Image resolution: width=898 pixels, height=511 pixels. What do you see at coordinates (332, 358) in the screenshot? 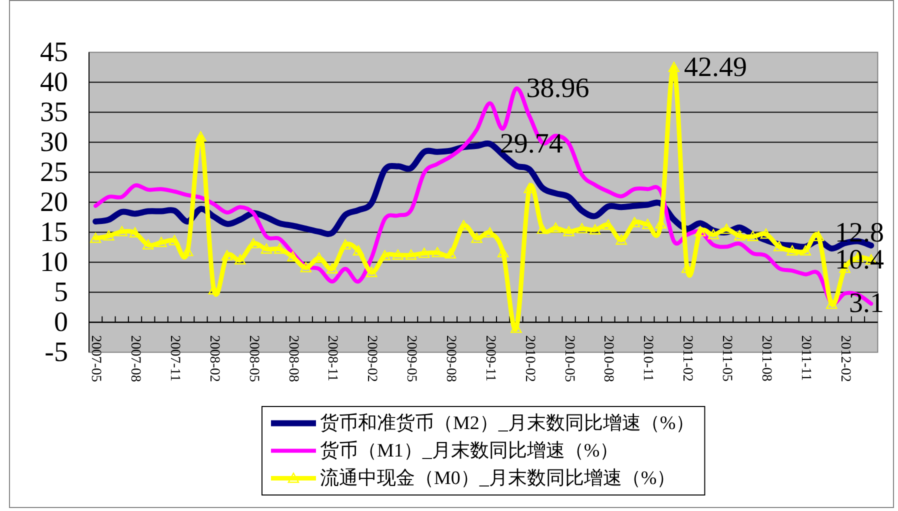
I see `x-tick-label: 2008-11` at bounding box center [332, 358].